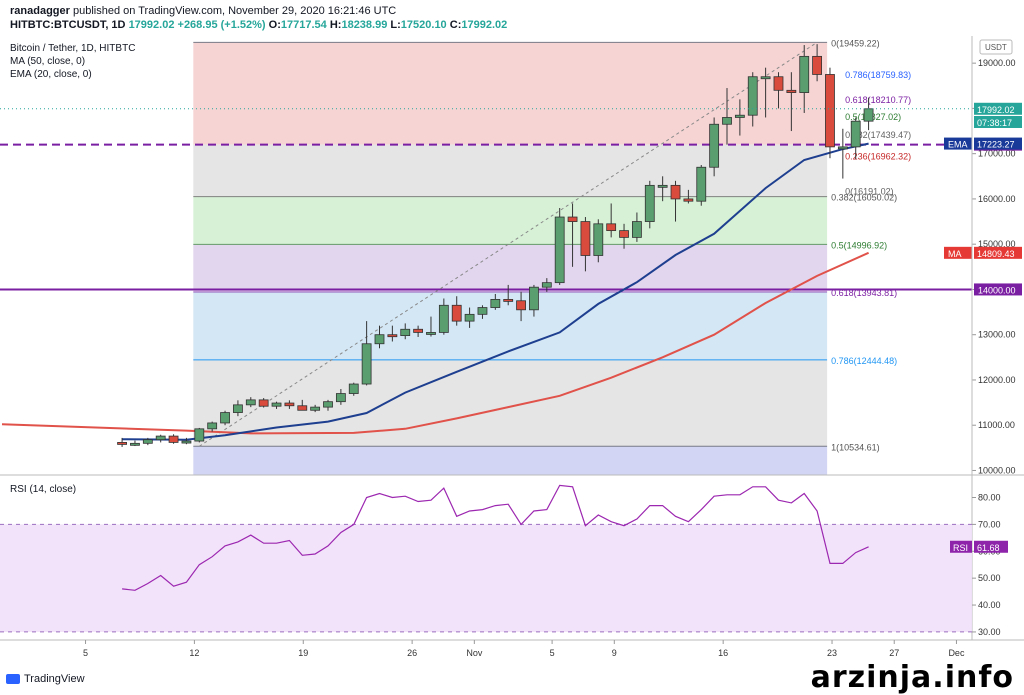  I want to click on price-tag-name: EMA, so click(958, 145).